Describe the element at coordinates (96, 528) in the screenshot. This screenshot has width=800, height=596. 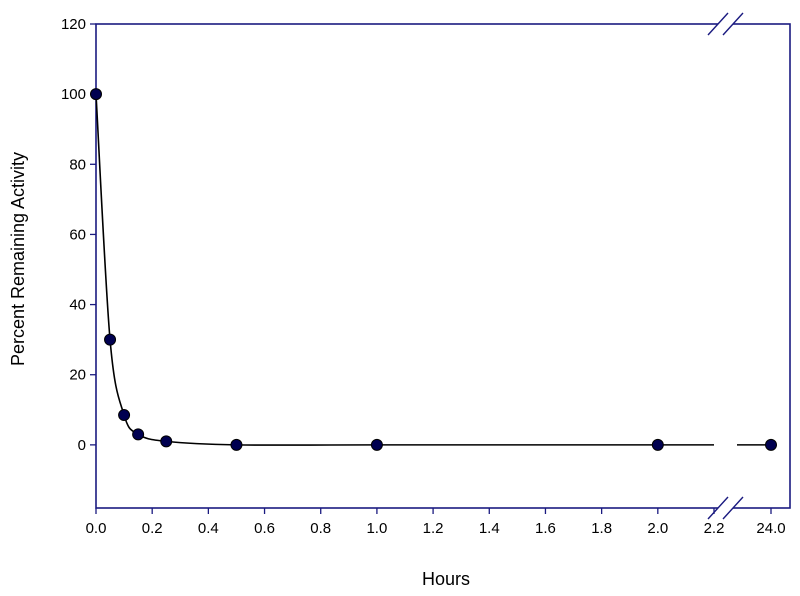
I see `x-tick-label: 0.0` at that location.